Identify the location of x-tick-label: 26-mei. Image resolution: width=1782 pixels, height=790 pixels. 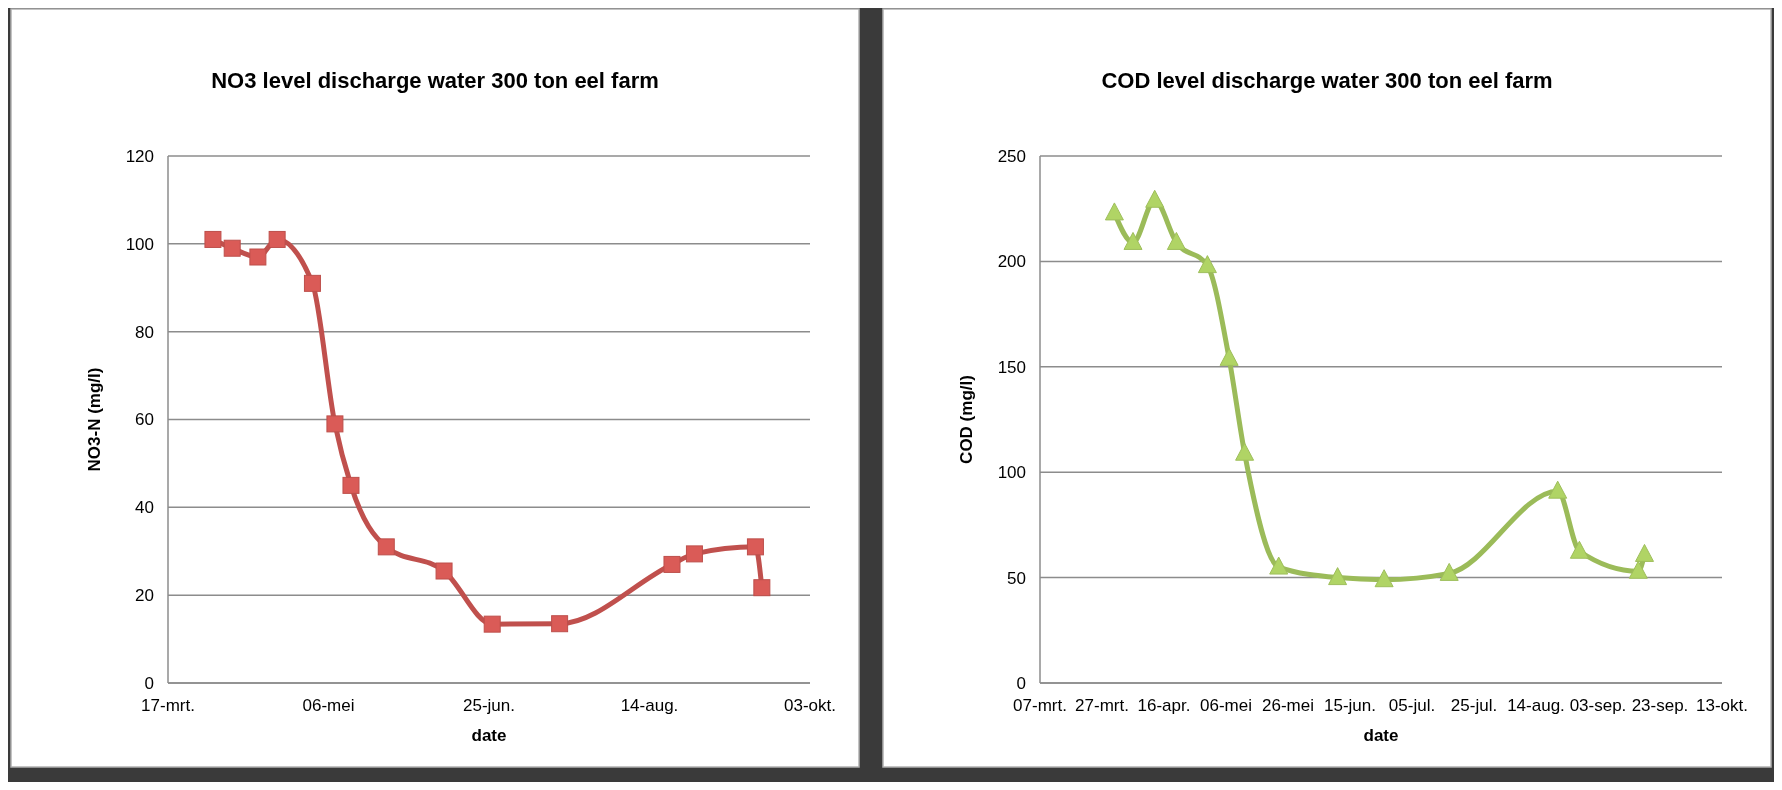
(1288, 705).